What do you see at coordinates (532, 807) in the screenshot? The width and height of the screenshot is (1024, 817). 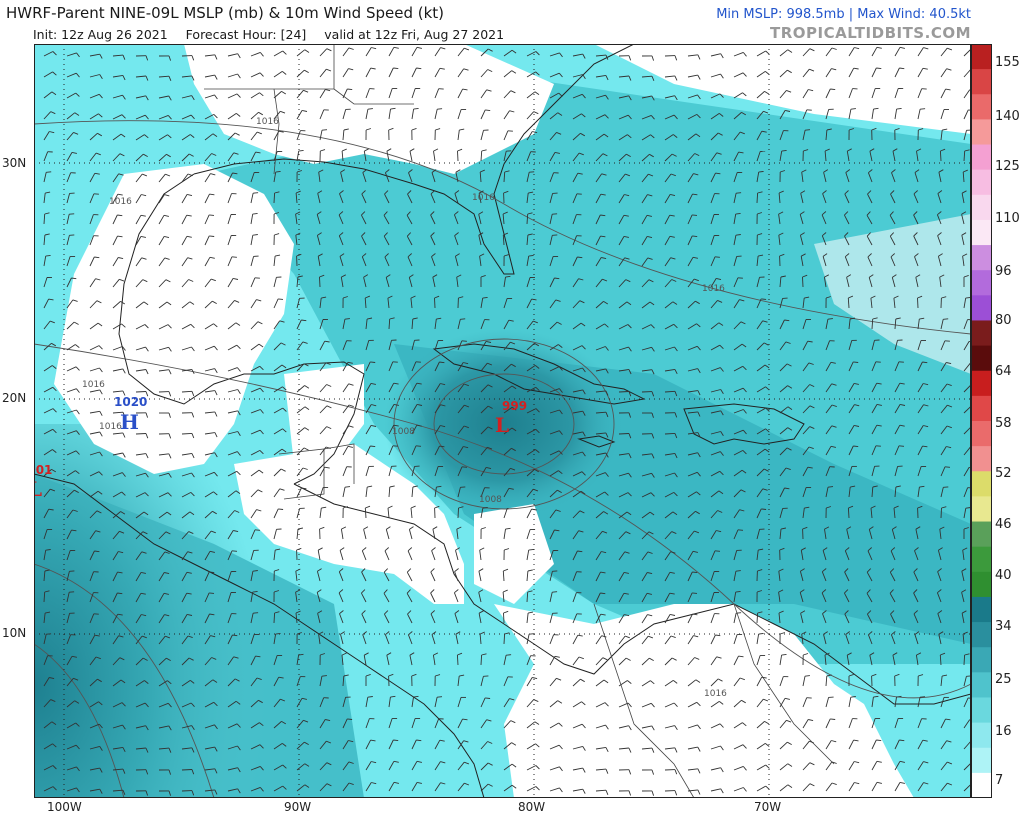 I see `lon-label-80w: 80W` at bounding box center [532, 807].